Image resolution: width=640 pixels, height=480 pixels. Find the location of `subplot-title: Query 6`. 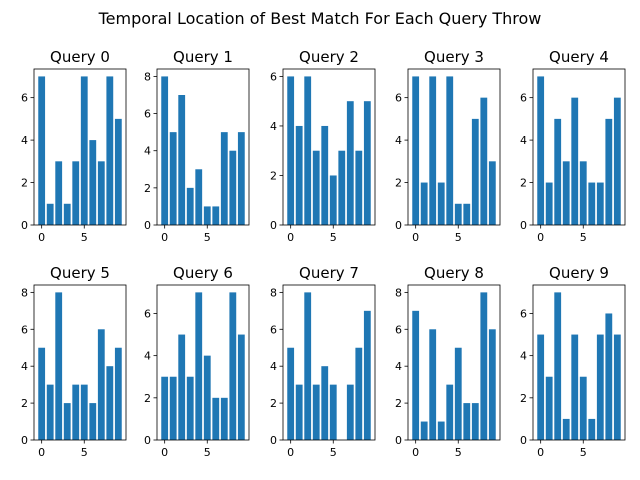

subplot-title: Query 6 is located at coordinates (203, 273).